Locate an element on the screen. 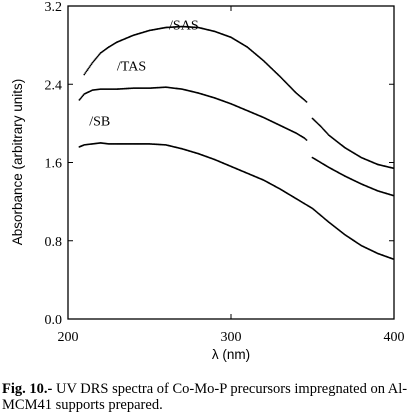 The height and width of the screenshot is (420, 420). x-tick-label: 400 is located at coordinates (394, 337).